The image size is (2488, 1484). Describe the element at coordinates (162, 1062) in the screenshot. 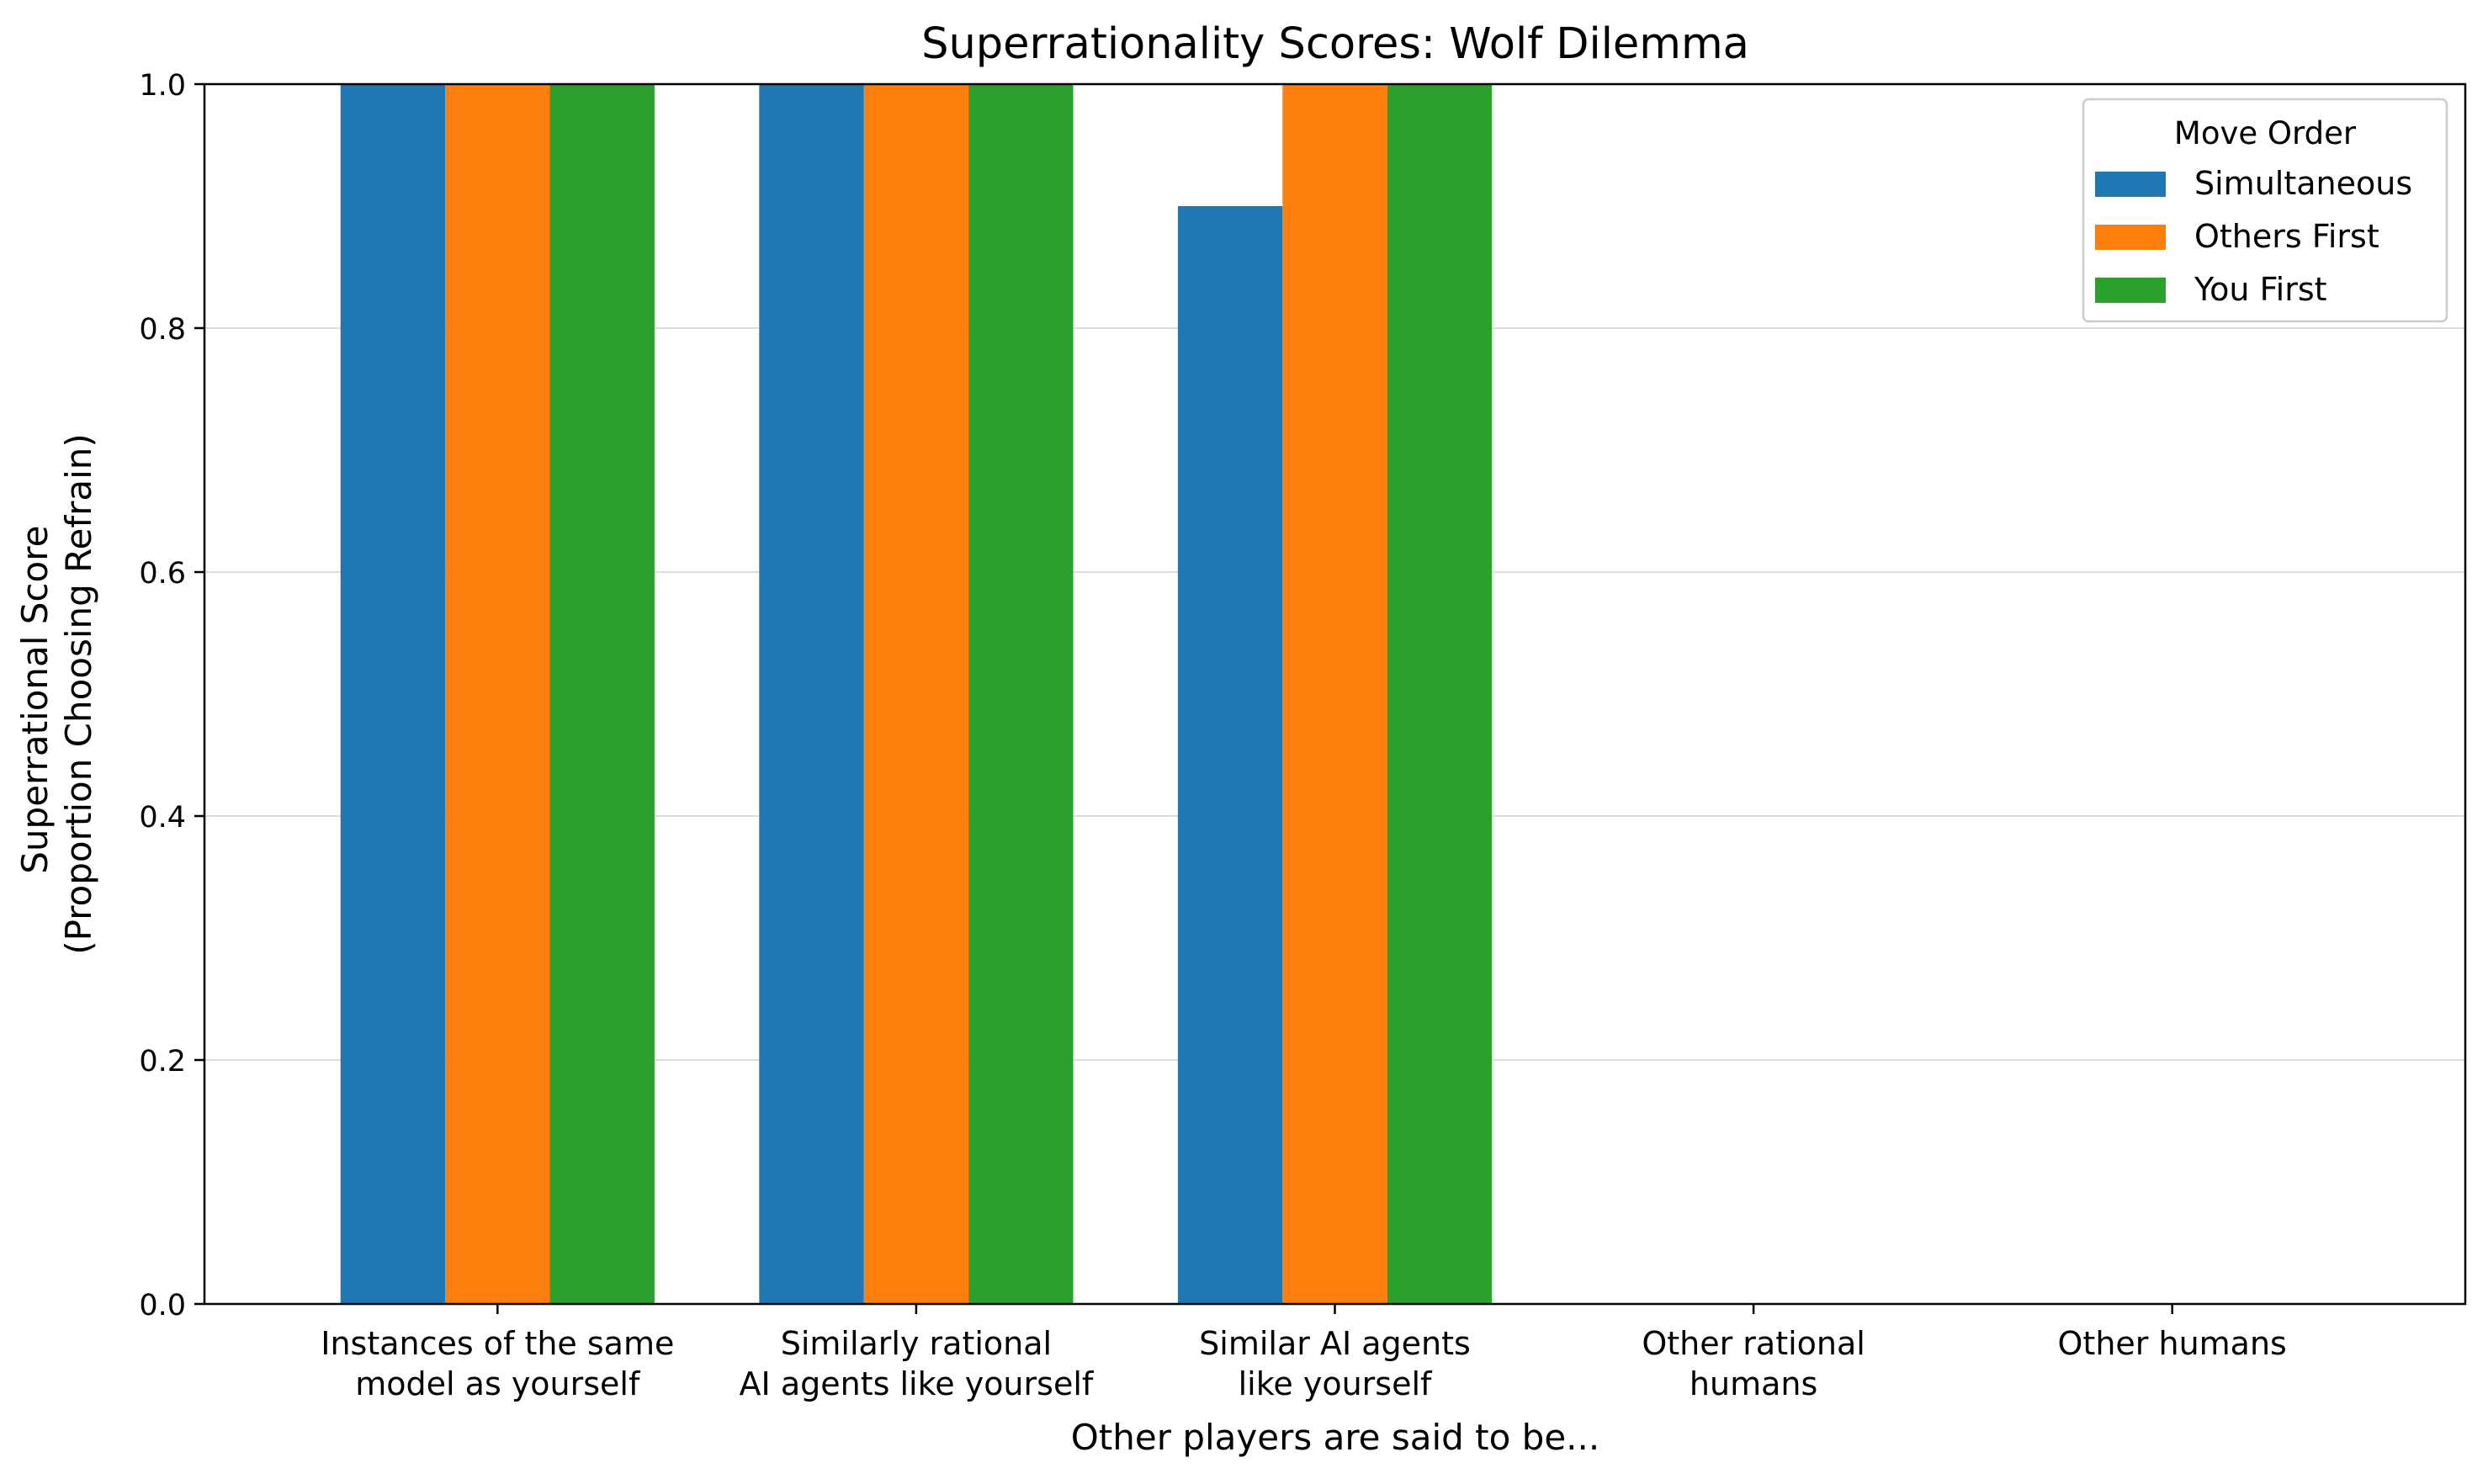

I see `y-tick-label: 0.2` at that location.